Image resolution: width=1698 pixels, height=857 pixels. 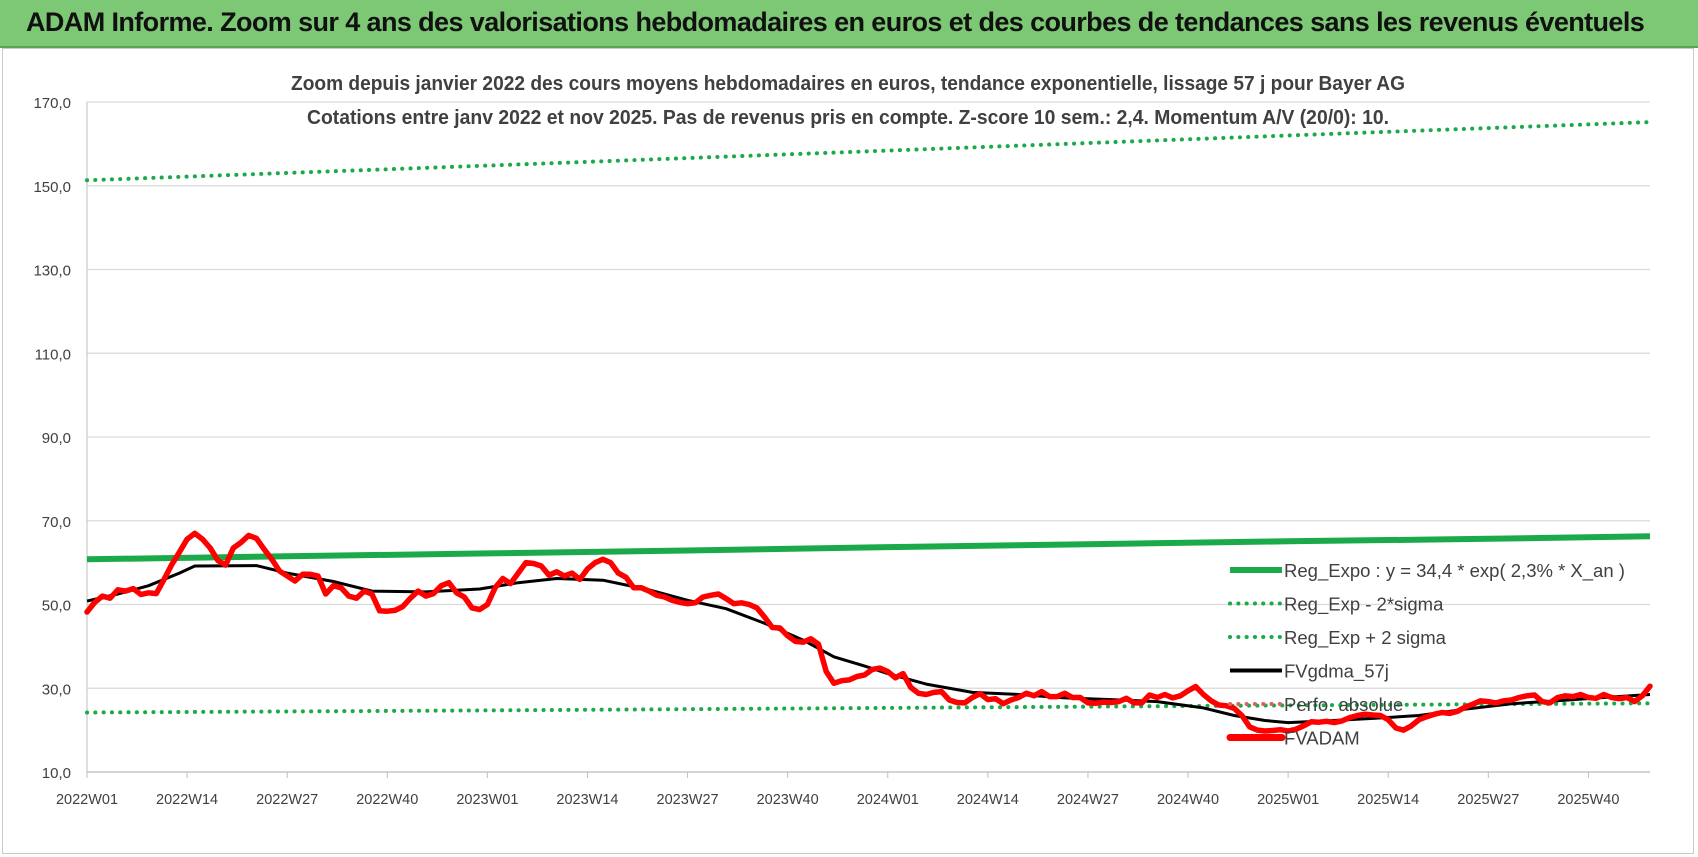 What do you see at coordinates (1488, 800) in the screenshot?
I see `x-tick-label: 2025W27` at bounding box center [1488, 800].